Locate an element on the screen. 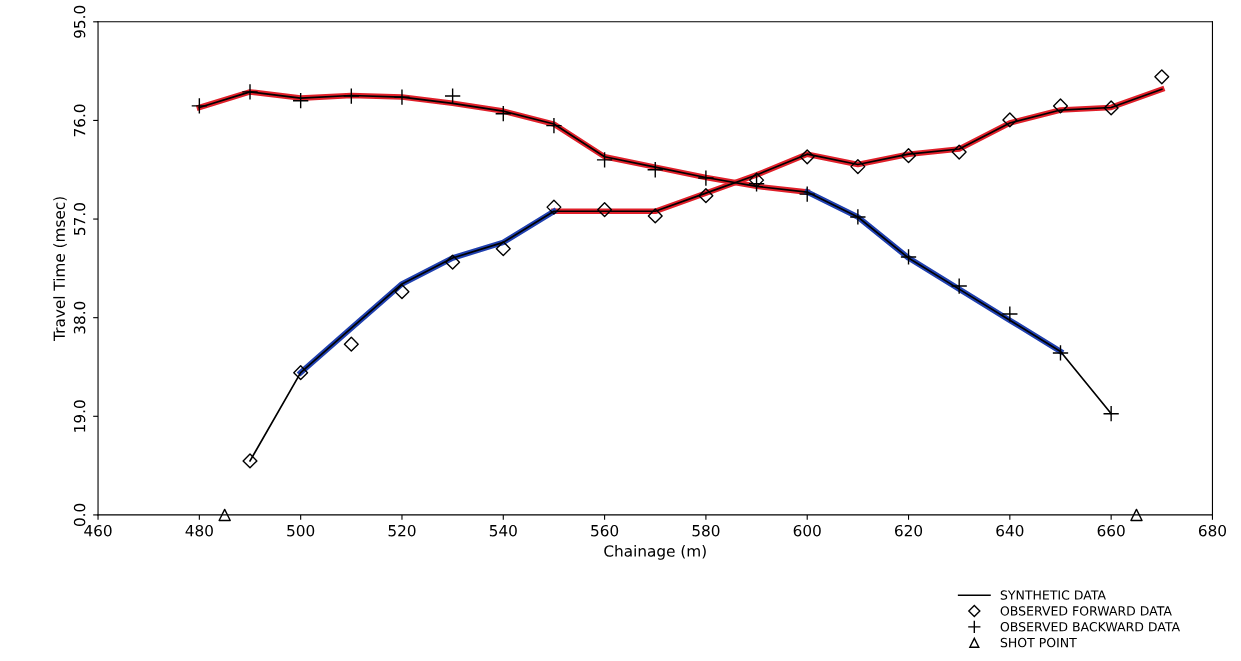 Image resolution: width=1241 pixels, height=661 pixels. legend-label: SYNTHETIC DATA is located at coordinates (1053, 595).